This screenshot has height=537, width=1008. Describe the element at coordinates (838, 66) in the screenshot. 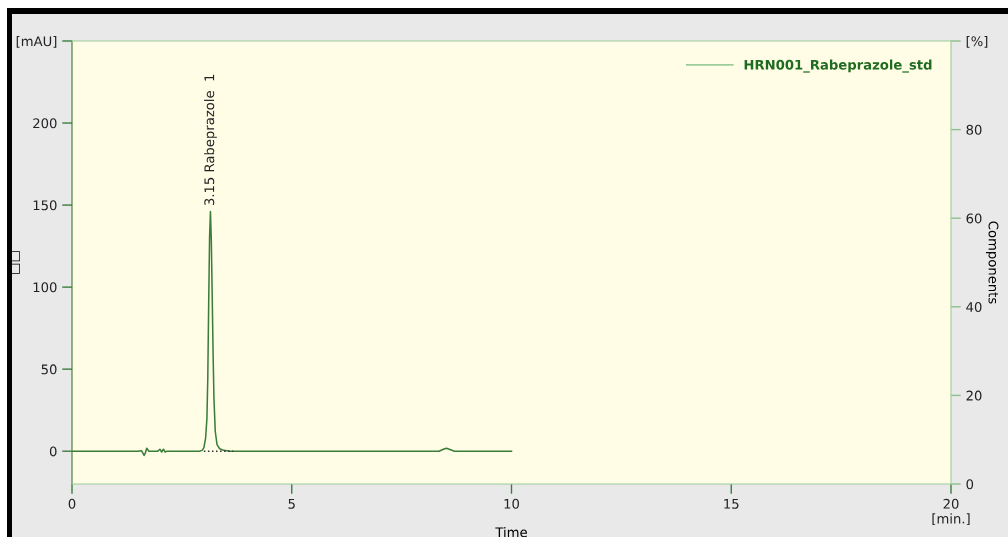

I see `text: HRN001_Rabeprazole_std` at that location.